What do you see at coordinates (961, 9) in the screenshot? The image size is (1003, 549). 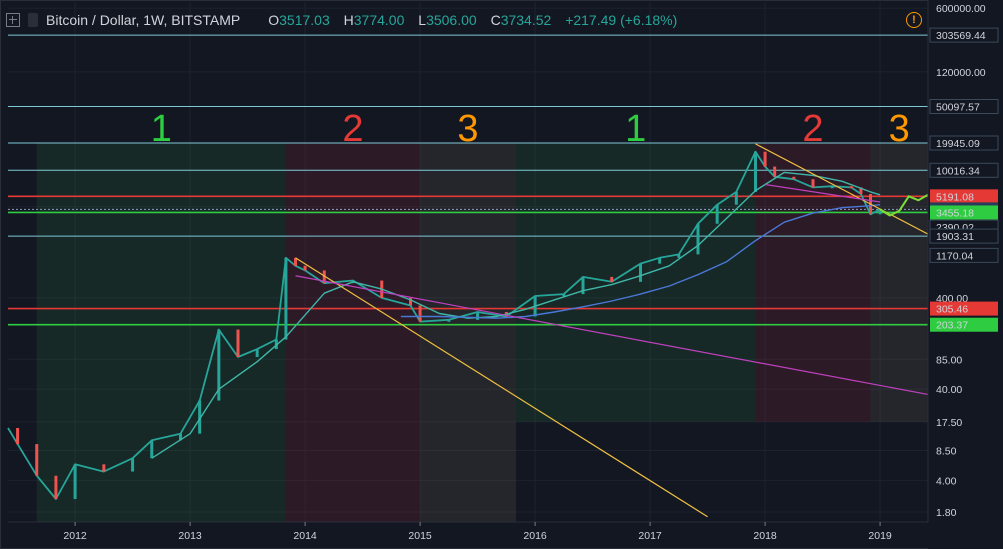 I see `y-tick-label: 600000.00` at bounding box center [961, 9].